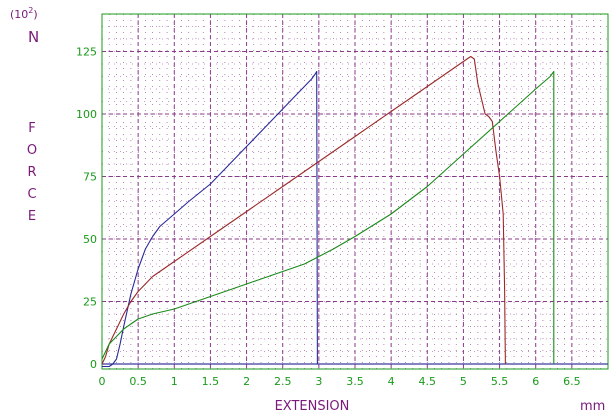  I want to click on x-tick-label: 1.5, so click(211, 381).